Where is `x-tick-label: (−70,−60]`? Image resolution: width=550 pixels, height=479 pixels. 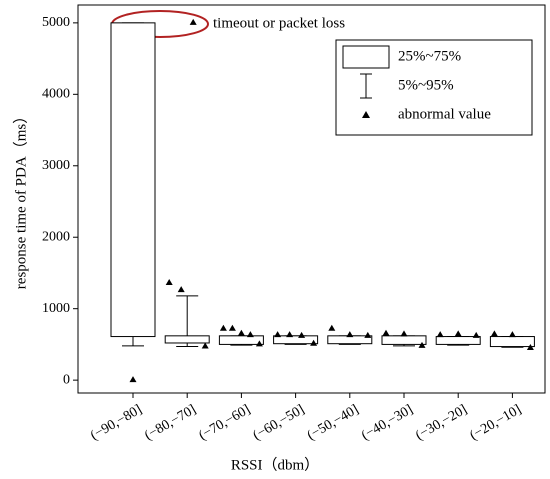 x-tick-label: (−70,−60] is located at coordinates (224, 422).